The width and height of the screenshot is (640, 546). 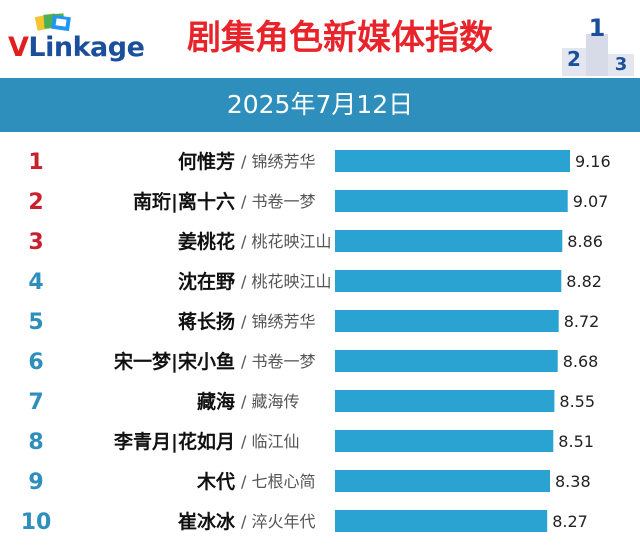 What do you see at coordinates (593, 161) in the screenshot?
I see `value-label: 9.16` at bounding box center [593, 161].